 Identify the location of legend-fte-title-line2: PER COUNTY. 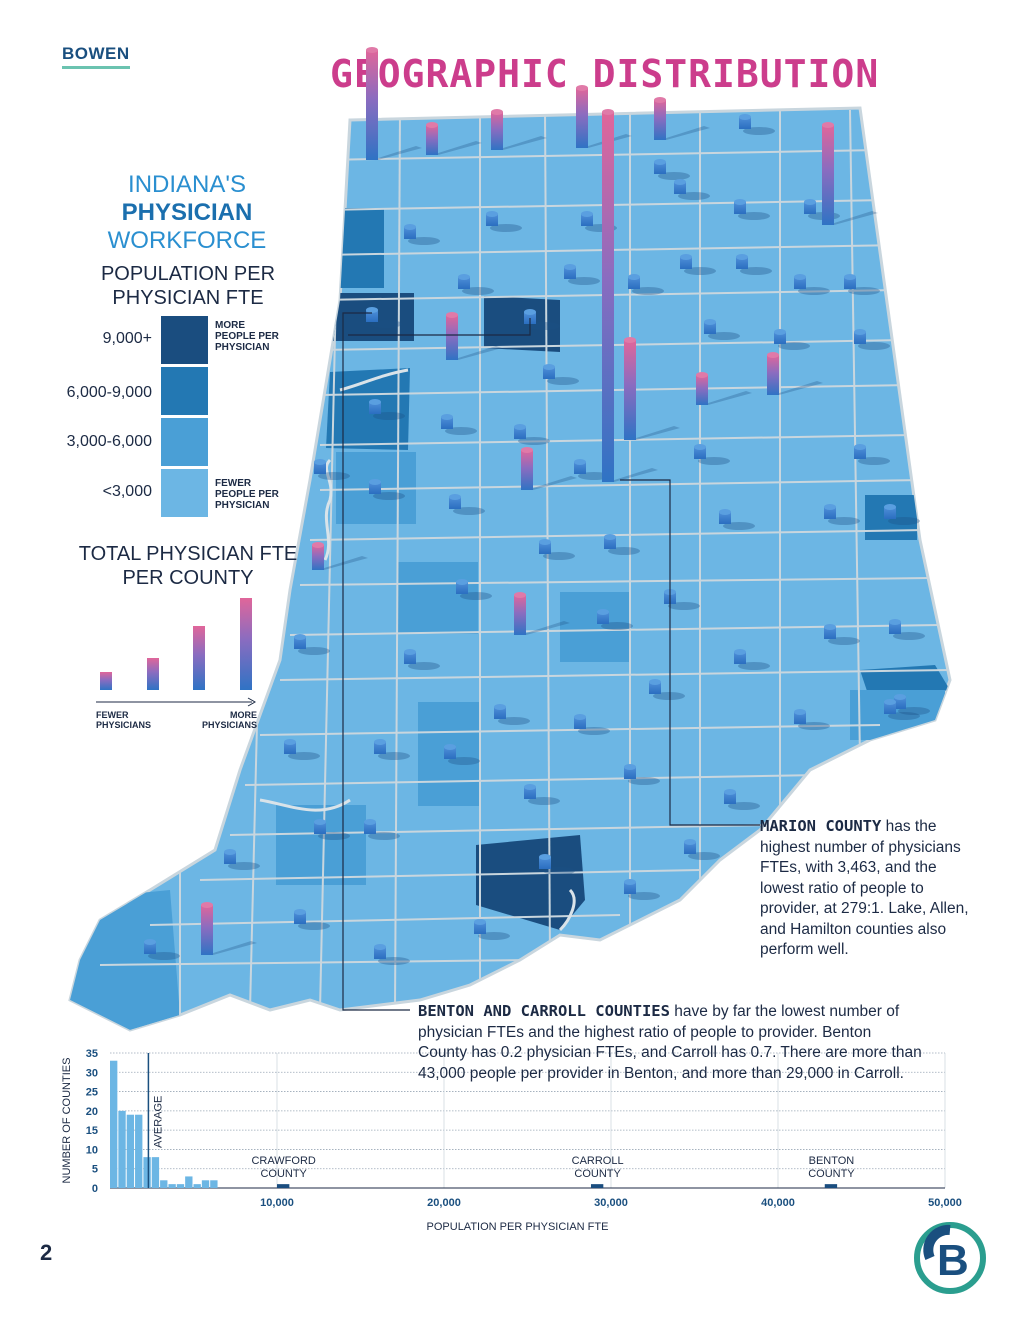
(188, 578).